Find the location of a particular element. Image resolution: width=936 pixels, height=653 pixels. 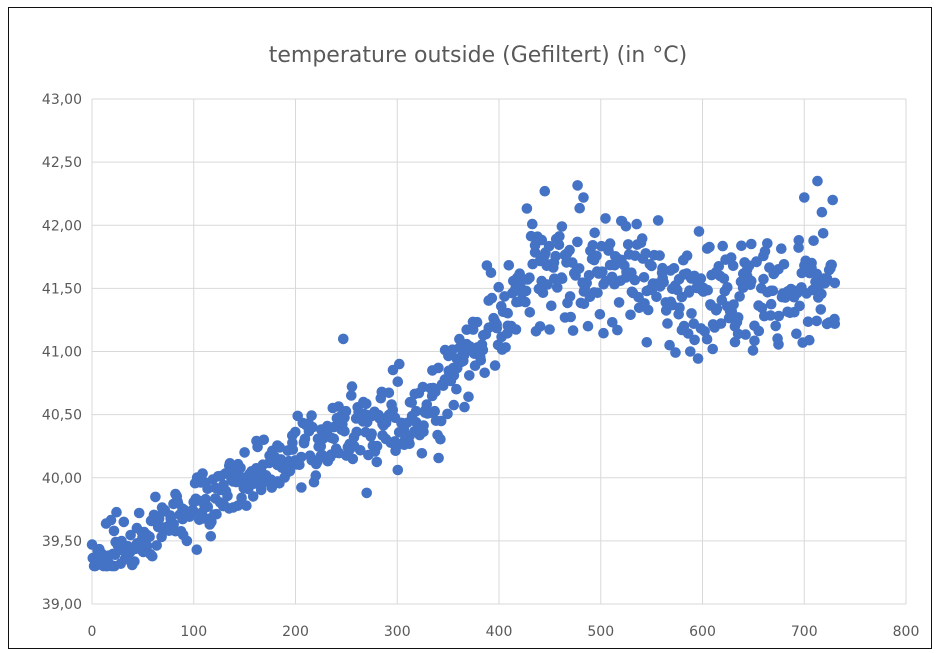

x-tick-label: 200 is located at coordinates (295, 632).